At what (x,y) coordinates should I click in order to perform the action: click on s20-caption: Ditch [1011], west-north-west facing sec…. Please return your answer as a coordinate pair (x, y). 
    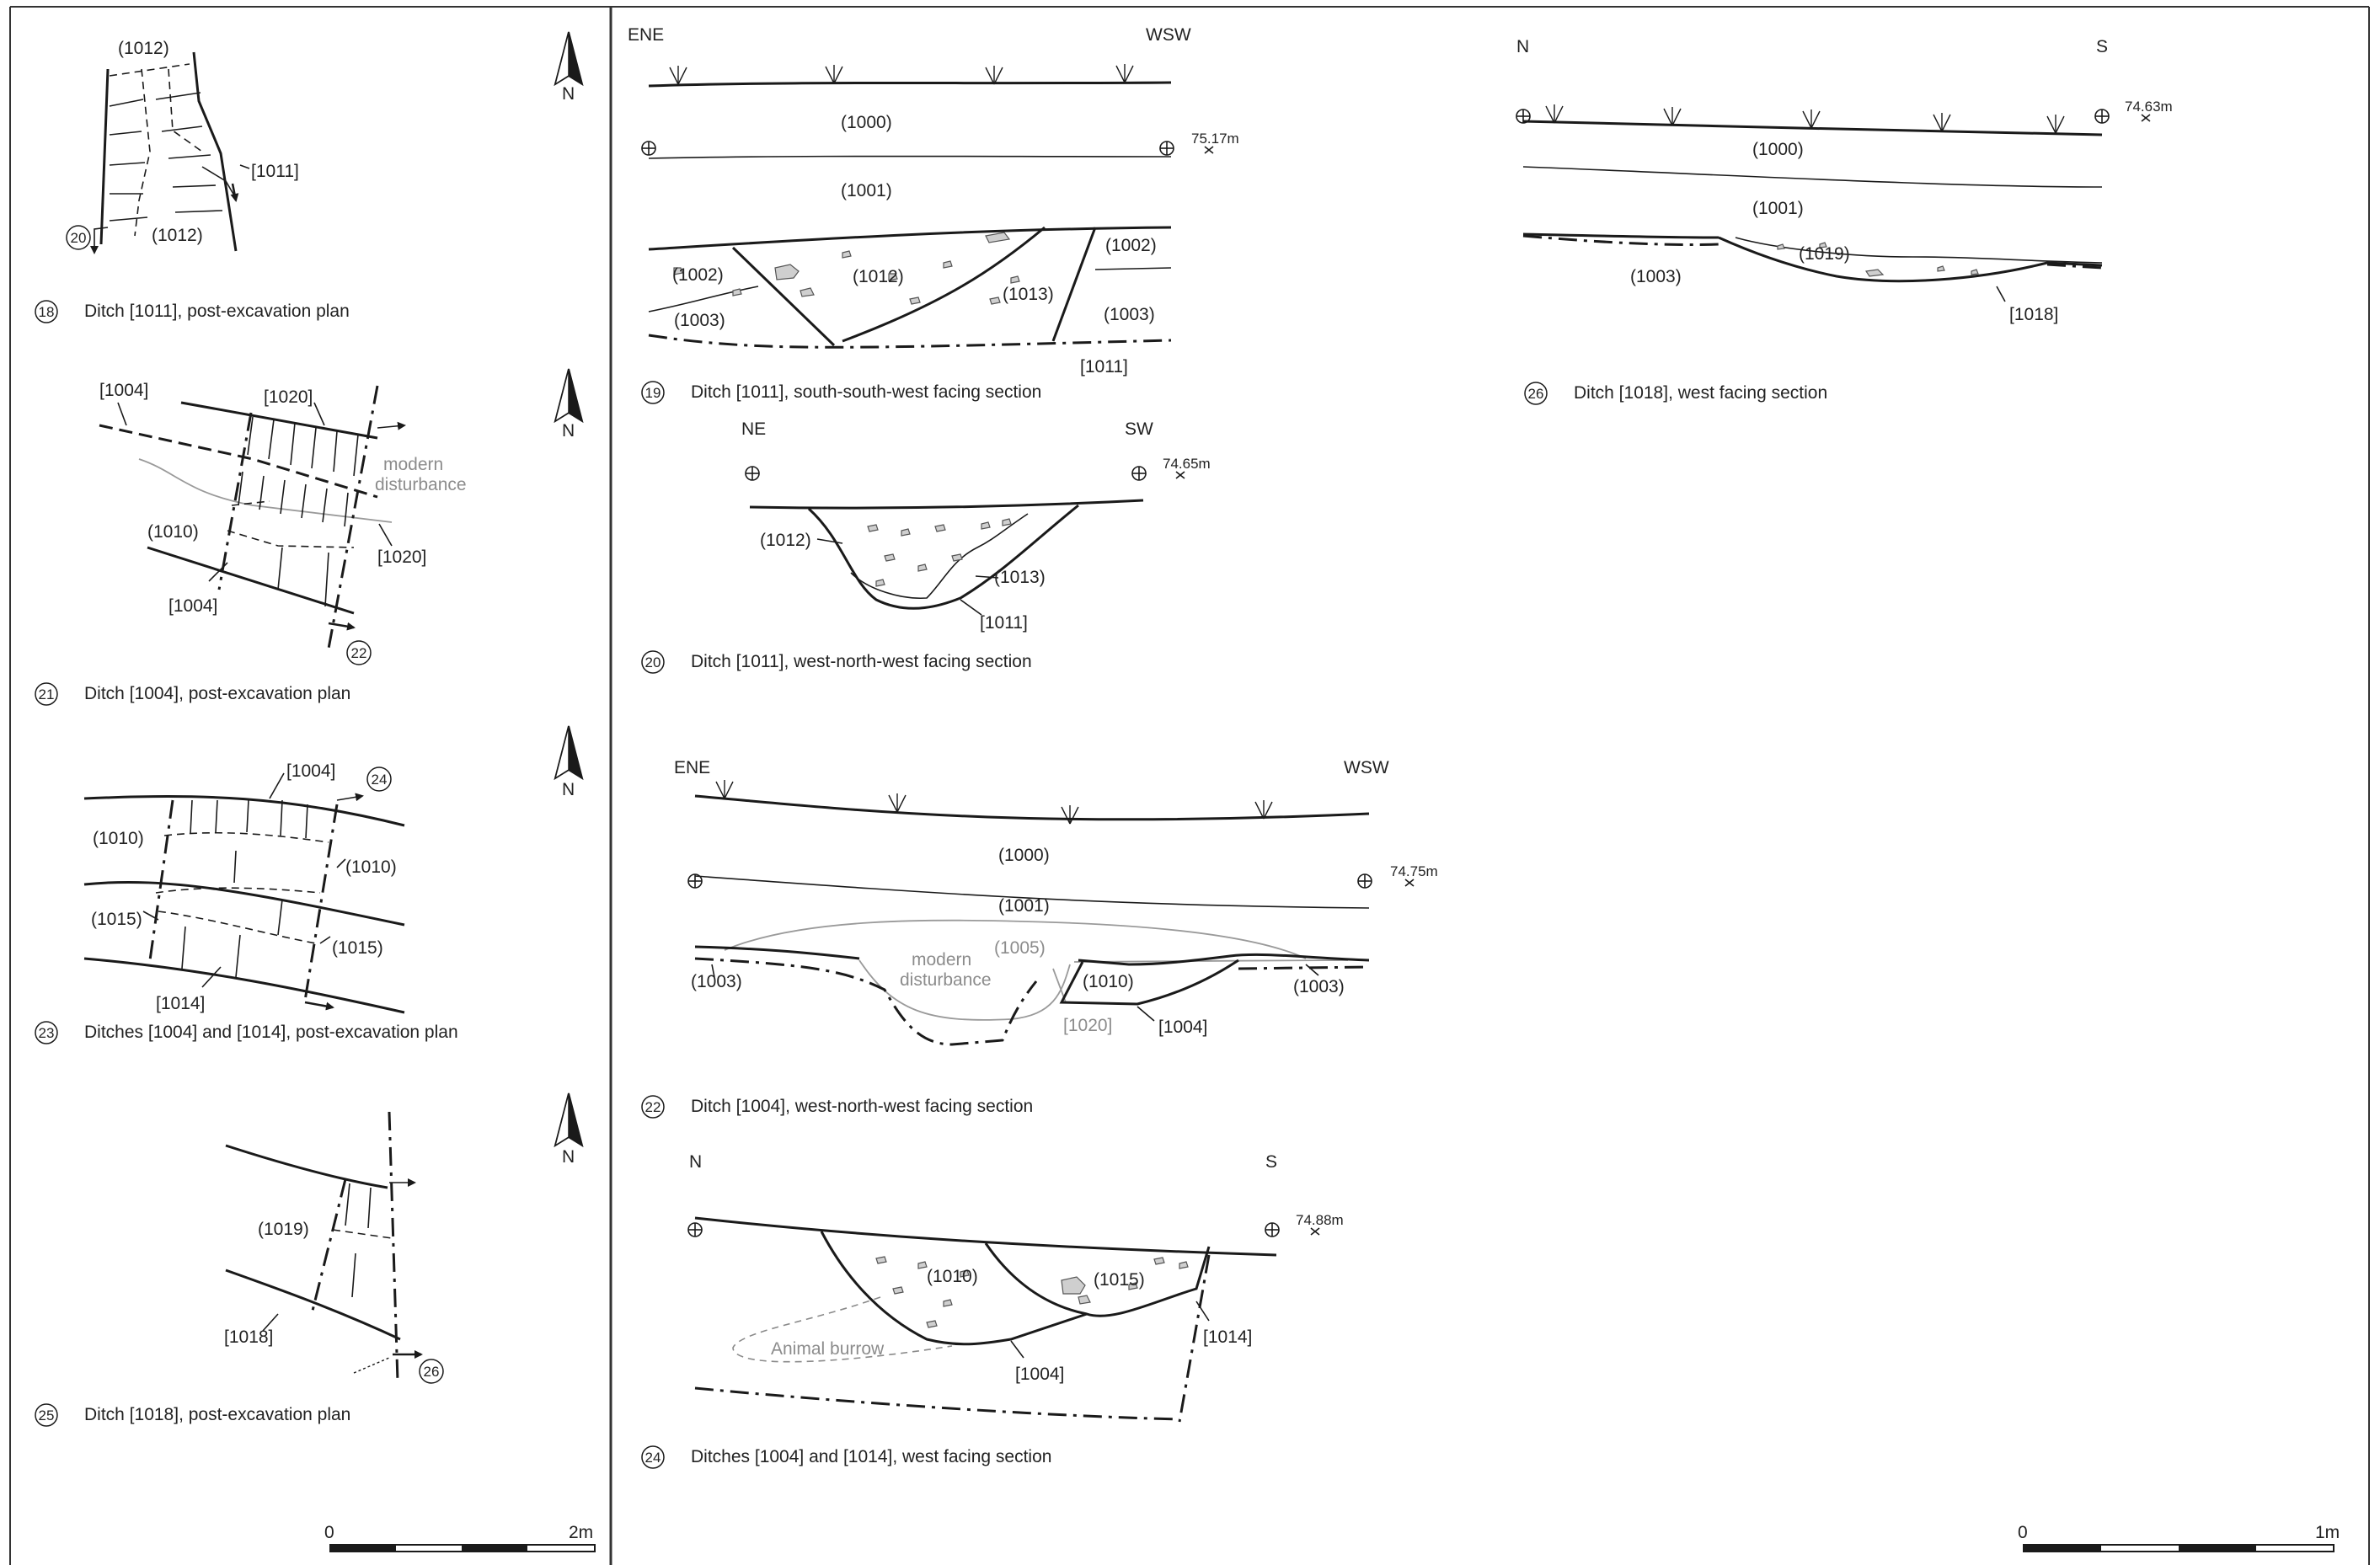
    Looking at the image, I should click on (861, 661).